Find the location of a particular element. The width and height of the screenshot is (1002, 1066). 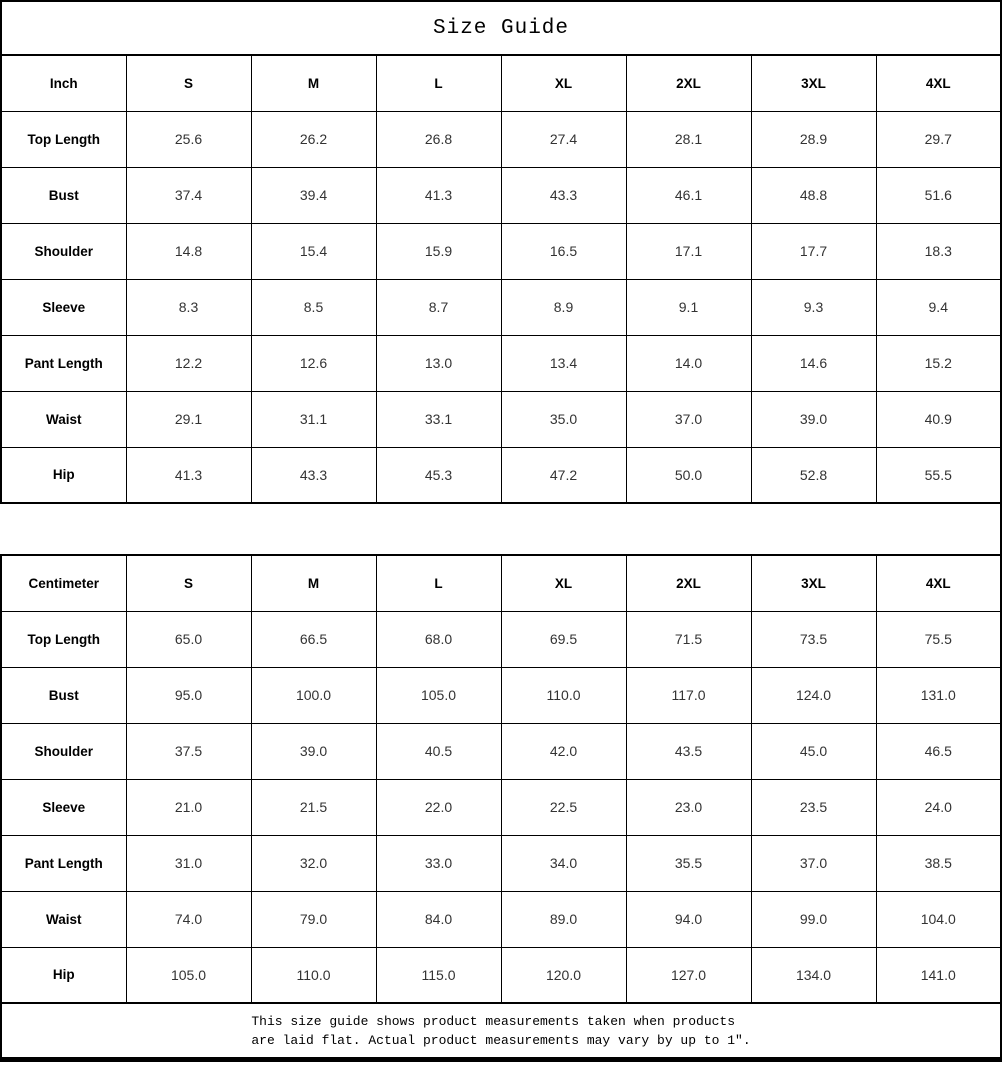

measurement-value-cell: 47.2 is located at coordinates (563, 475).